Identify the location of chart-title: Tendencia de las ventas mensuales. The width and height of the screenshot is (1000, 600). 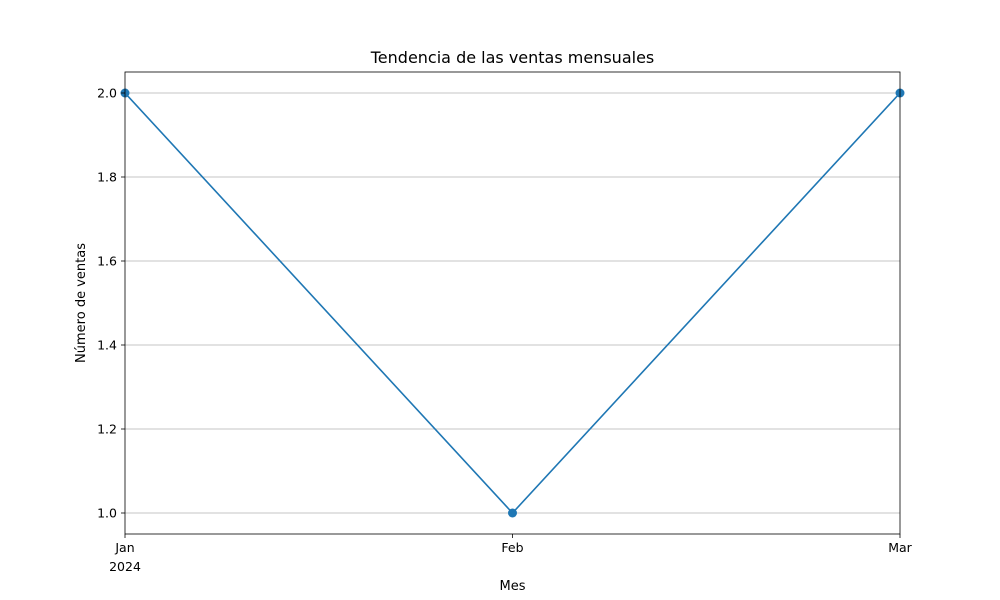
(512, 57).